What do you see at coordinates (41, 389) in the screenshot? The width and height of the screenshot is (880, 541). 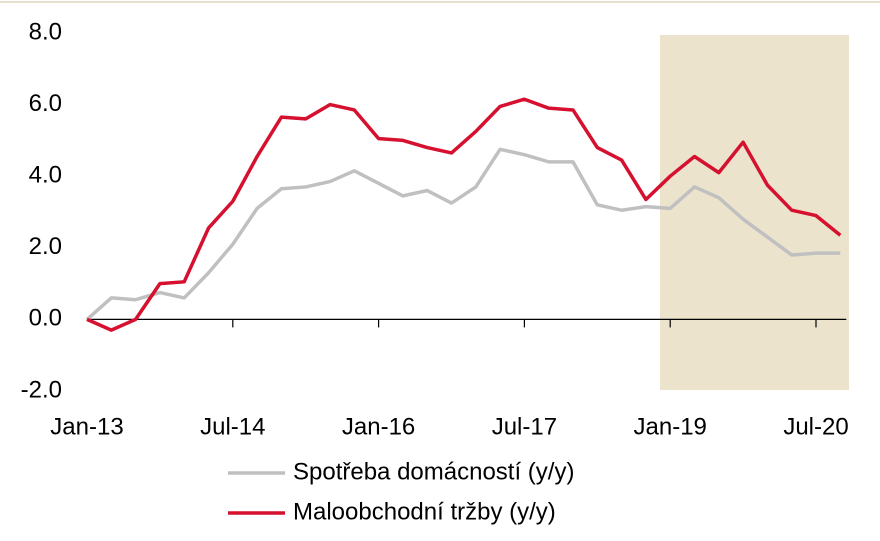 I see `y-tick-label: -2.0` at bounding box center [41, 389].